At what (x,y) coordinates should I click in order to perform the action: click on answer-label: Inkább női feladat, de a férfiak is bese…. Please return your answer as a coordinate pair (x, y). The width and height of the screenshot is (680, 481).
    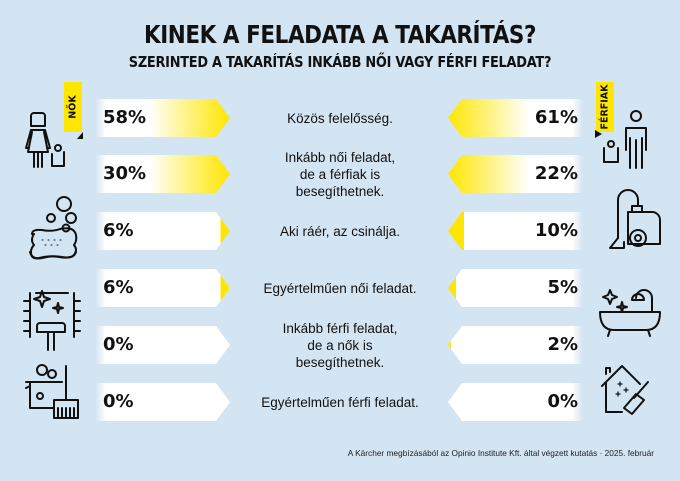
    Looking at the image, I should click on (340, 174).